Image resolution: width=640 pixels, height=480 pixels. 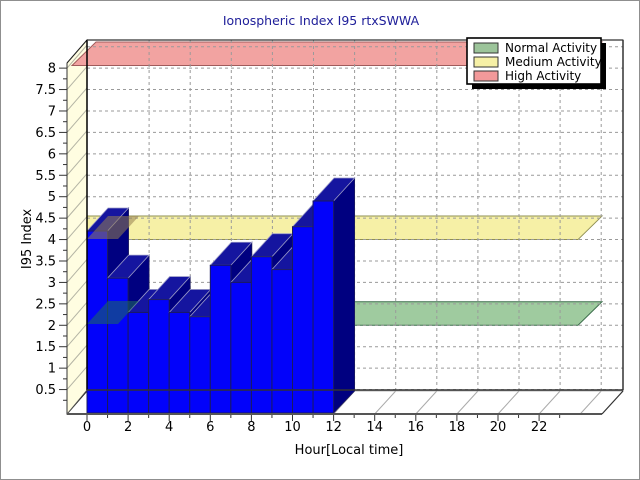 What do you see at coordinates (612, 402) in the screenshot?
I see `floor-right-corner-edge` at bounding box center [612, 402].